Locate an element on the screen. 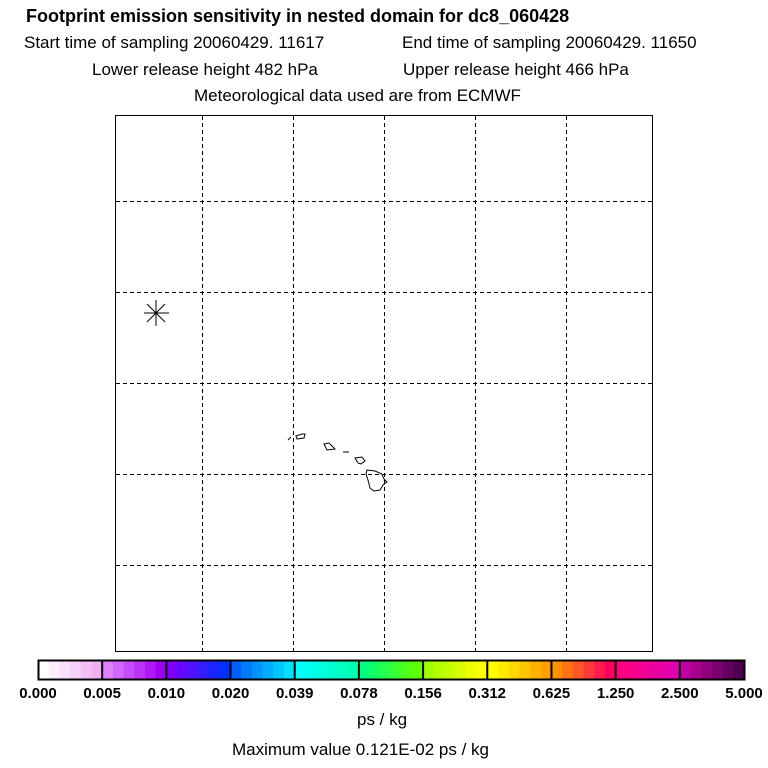  colorbar-frame is located at coordinates (391, 670).